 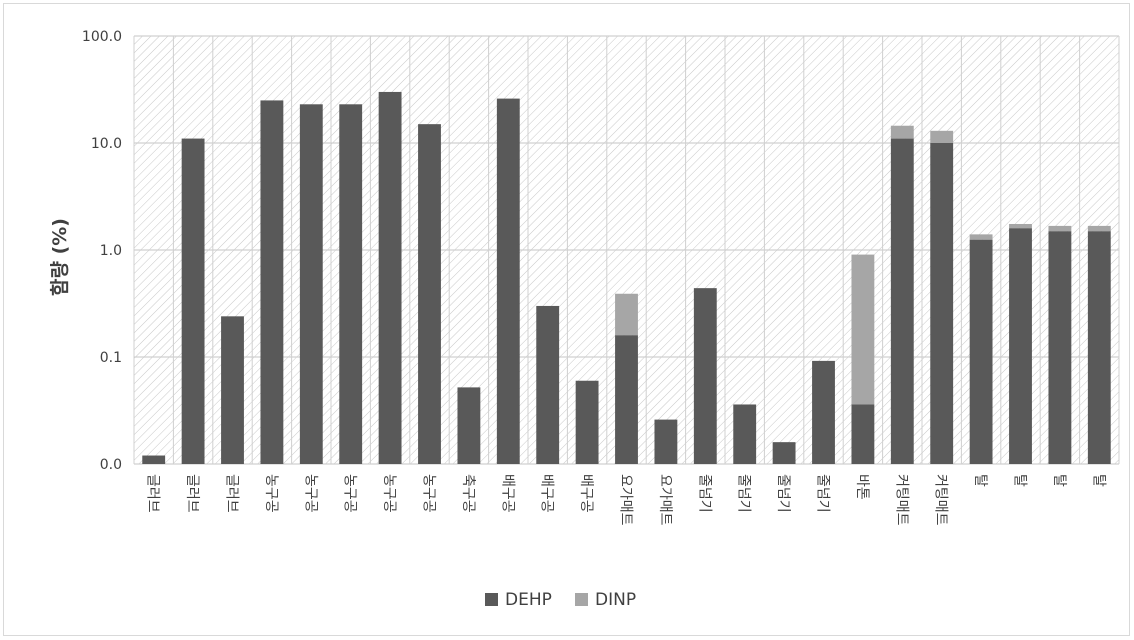 What do you see at coordinates (491, 599) in the screenshot?
I see `legend-swatch-dehp` at bounding box center [491, 599].